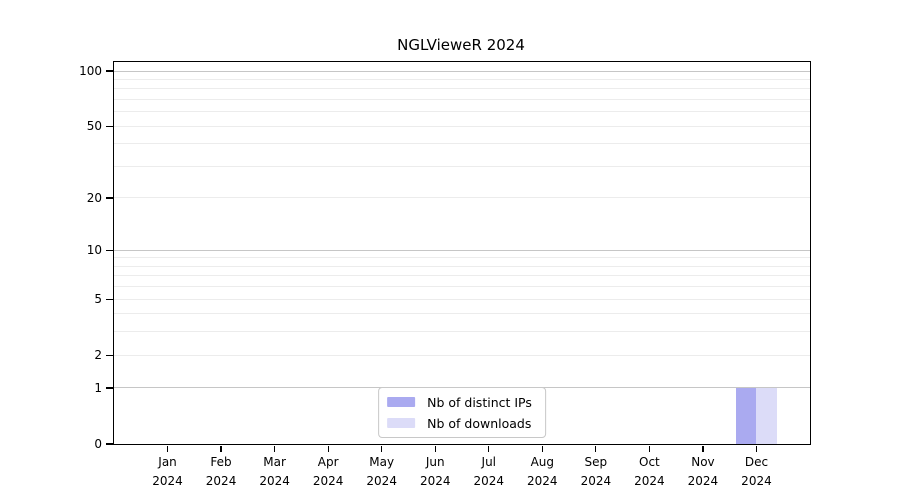  Describe the element at coordinates (703, 471) in the screenshot. I see `x-axis-tick-label: Nov 2024` at that location.